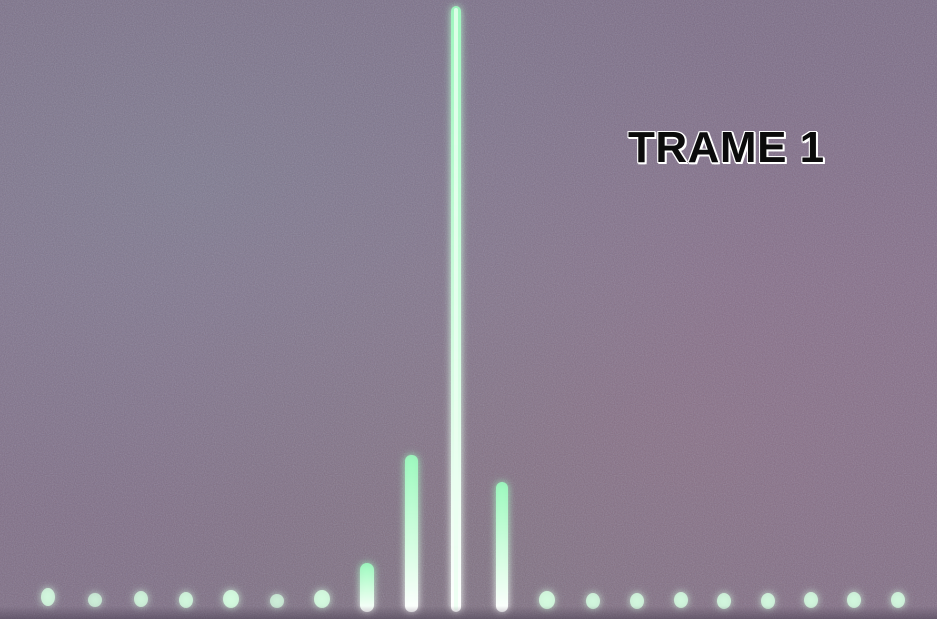  What do you see at coordinates (456, 309) in the screenshot?
I see `central-maximum` at bounding box center [456, 309].